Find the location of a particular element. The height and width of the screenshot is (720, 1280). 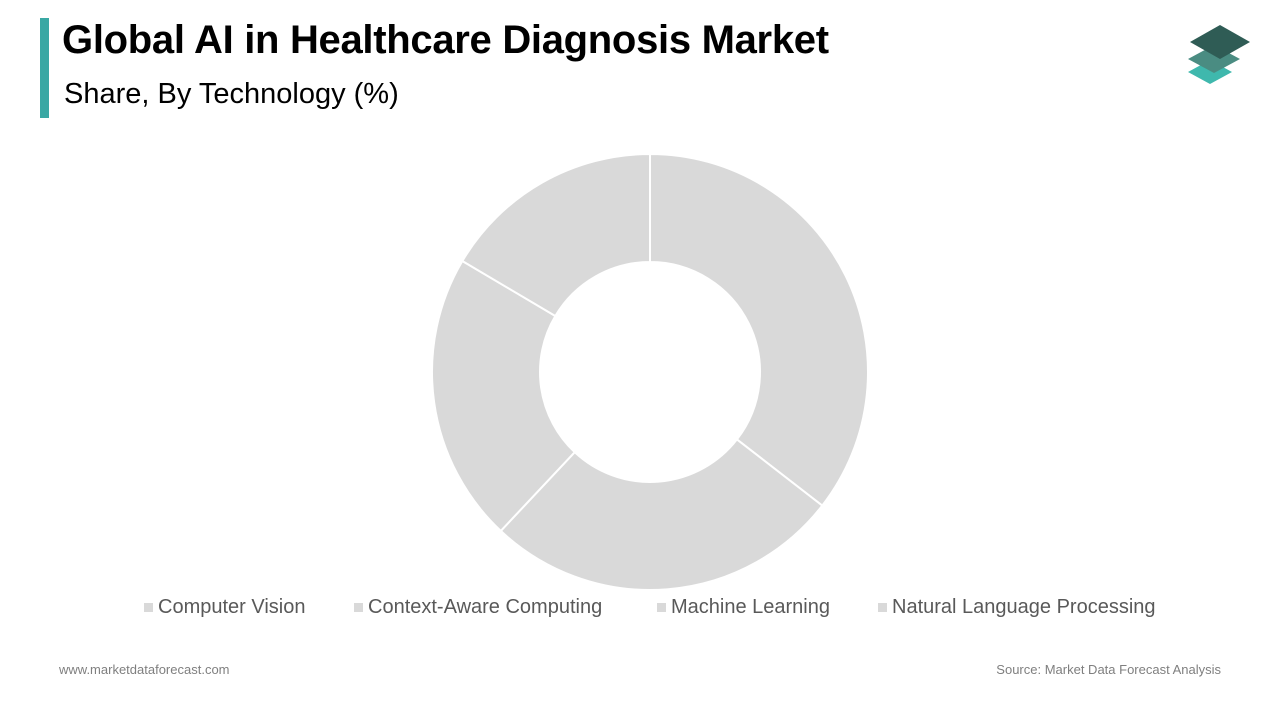

stacked-layers-icon is located at coordinates (1219, 54).